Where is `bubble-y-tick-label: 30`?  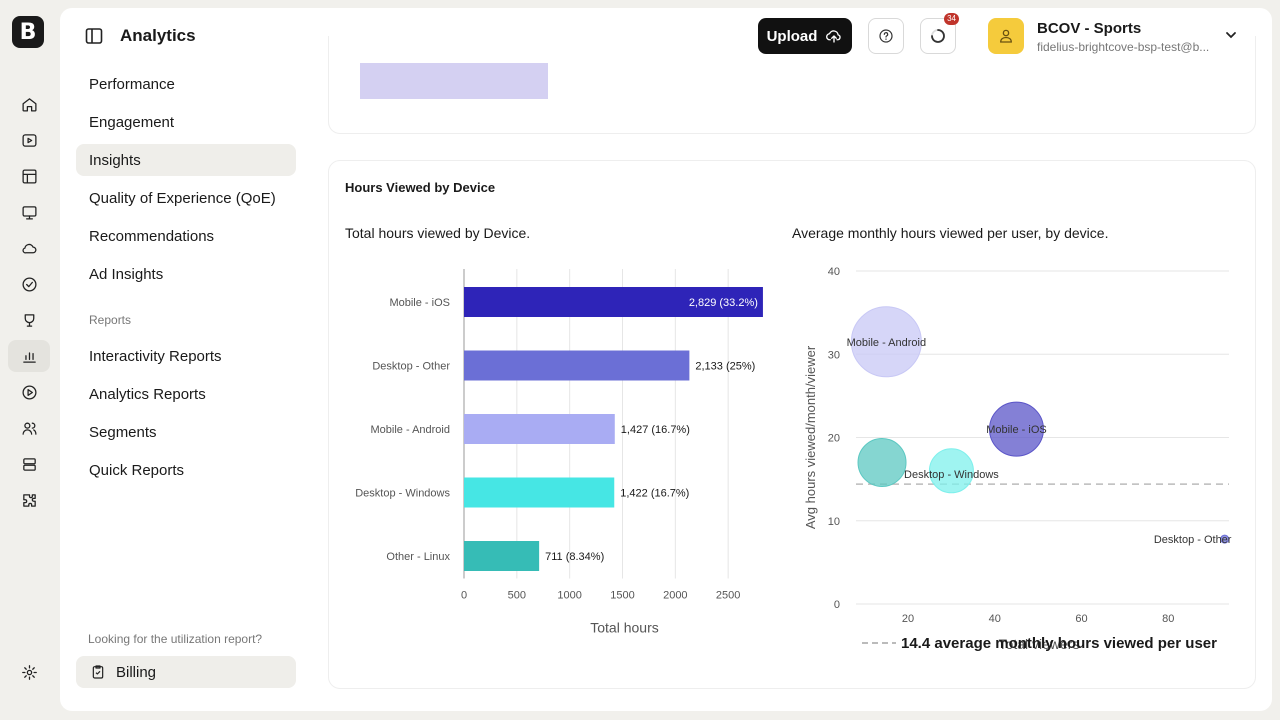 bubble-y-tick-label: 30 is located at coordinates (834, 355).